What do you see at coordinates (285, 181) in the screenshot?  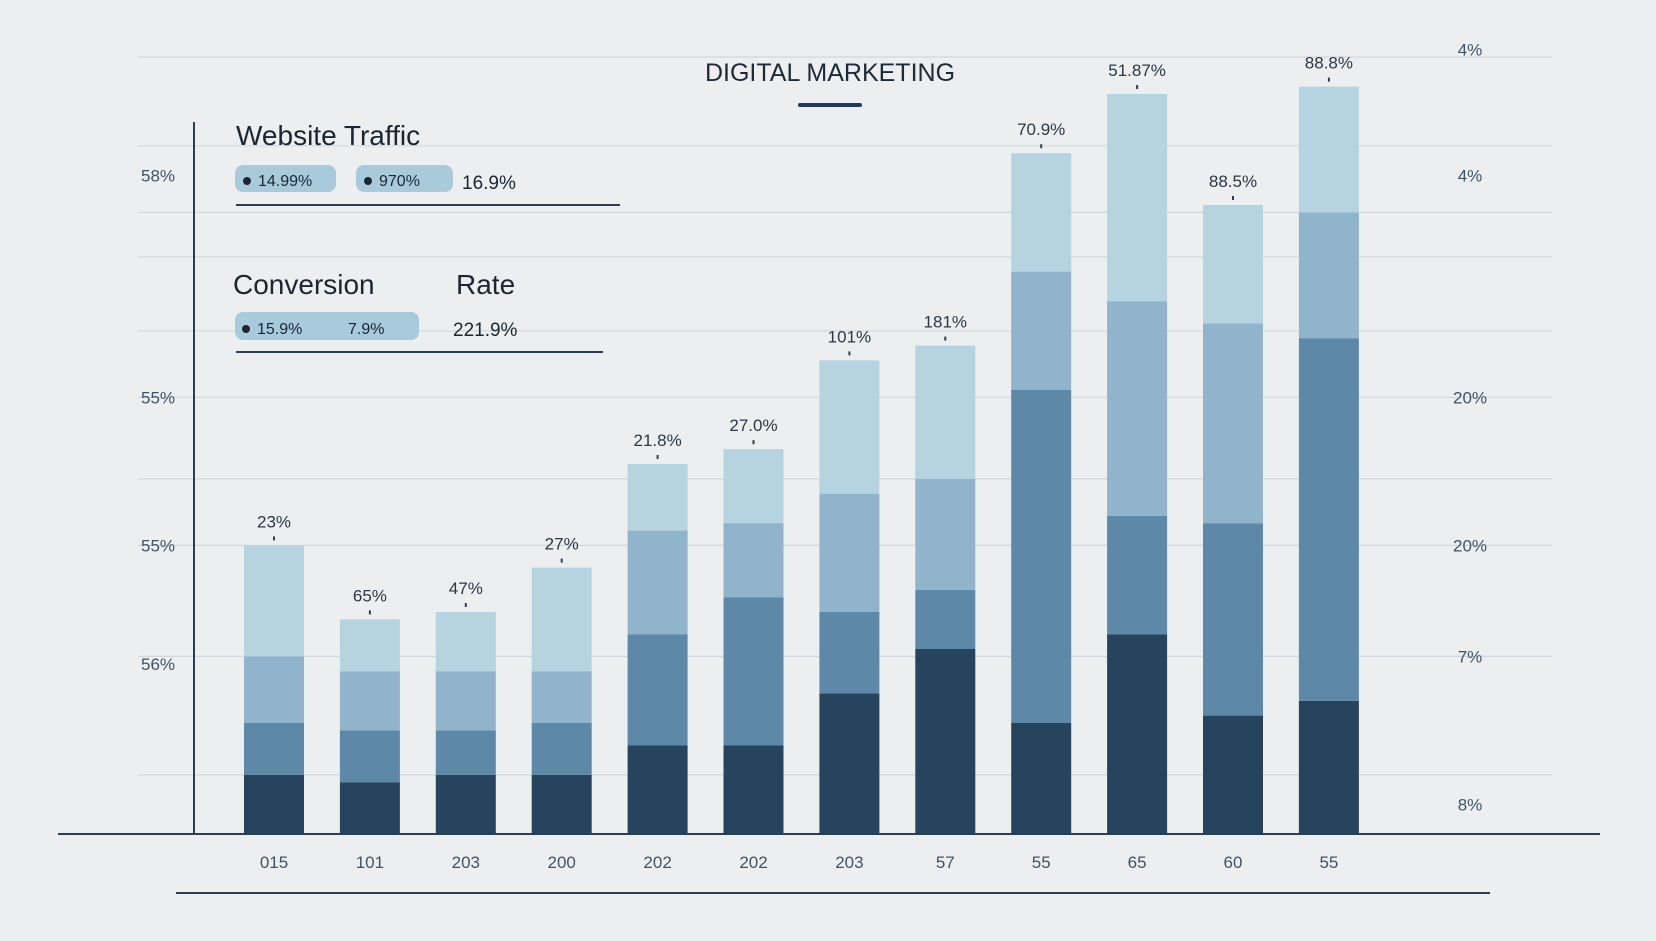 I see `website-traffic-pill-1-text: 14.99%` at bounding box center [285, 181].